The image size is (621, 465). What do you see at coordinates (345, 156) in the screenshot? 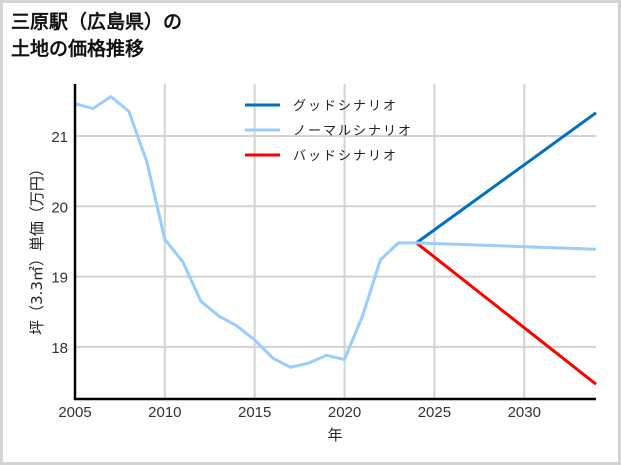
I see `legend-label: バッドシナリオ` at bounding box center [345, 156].